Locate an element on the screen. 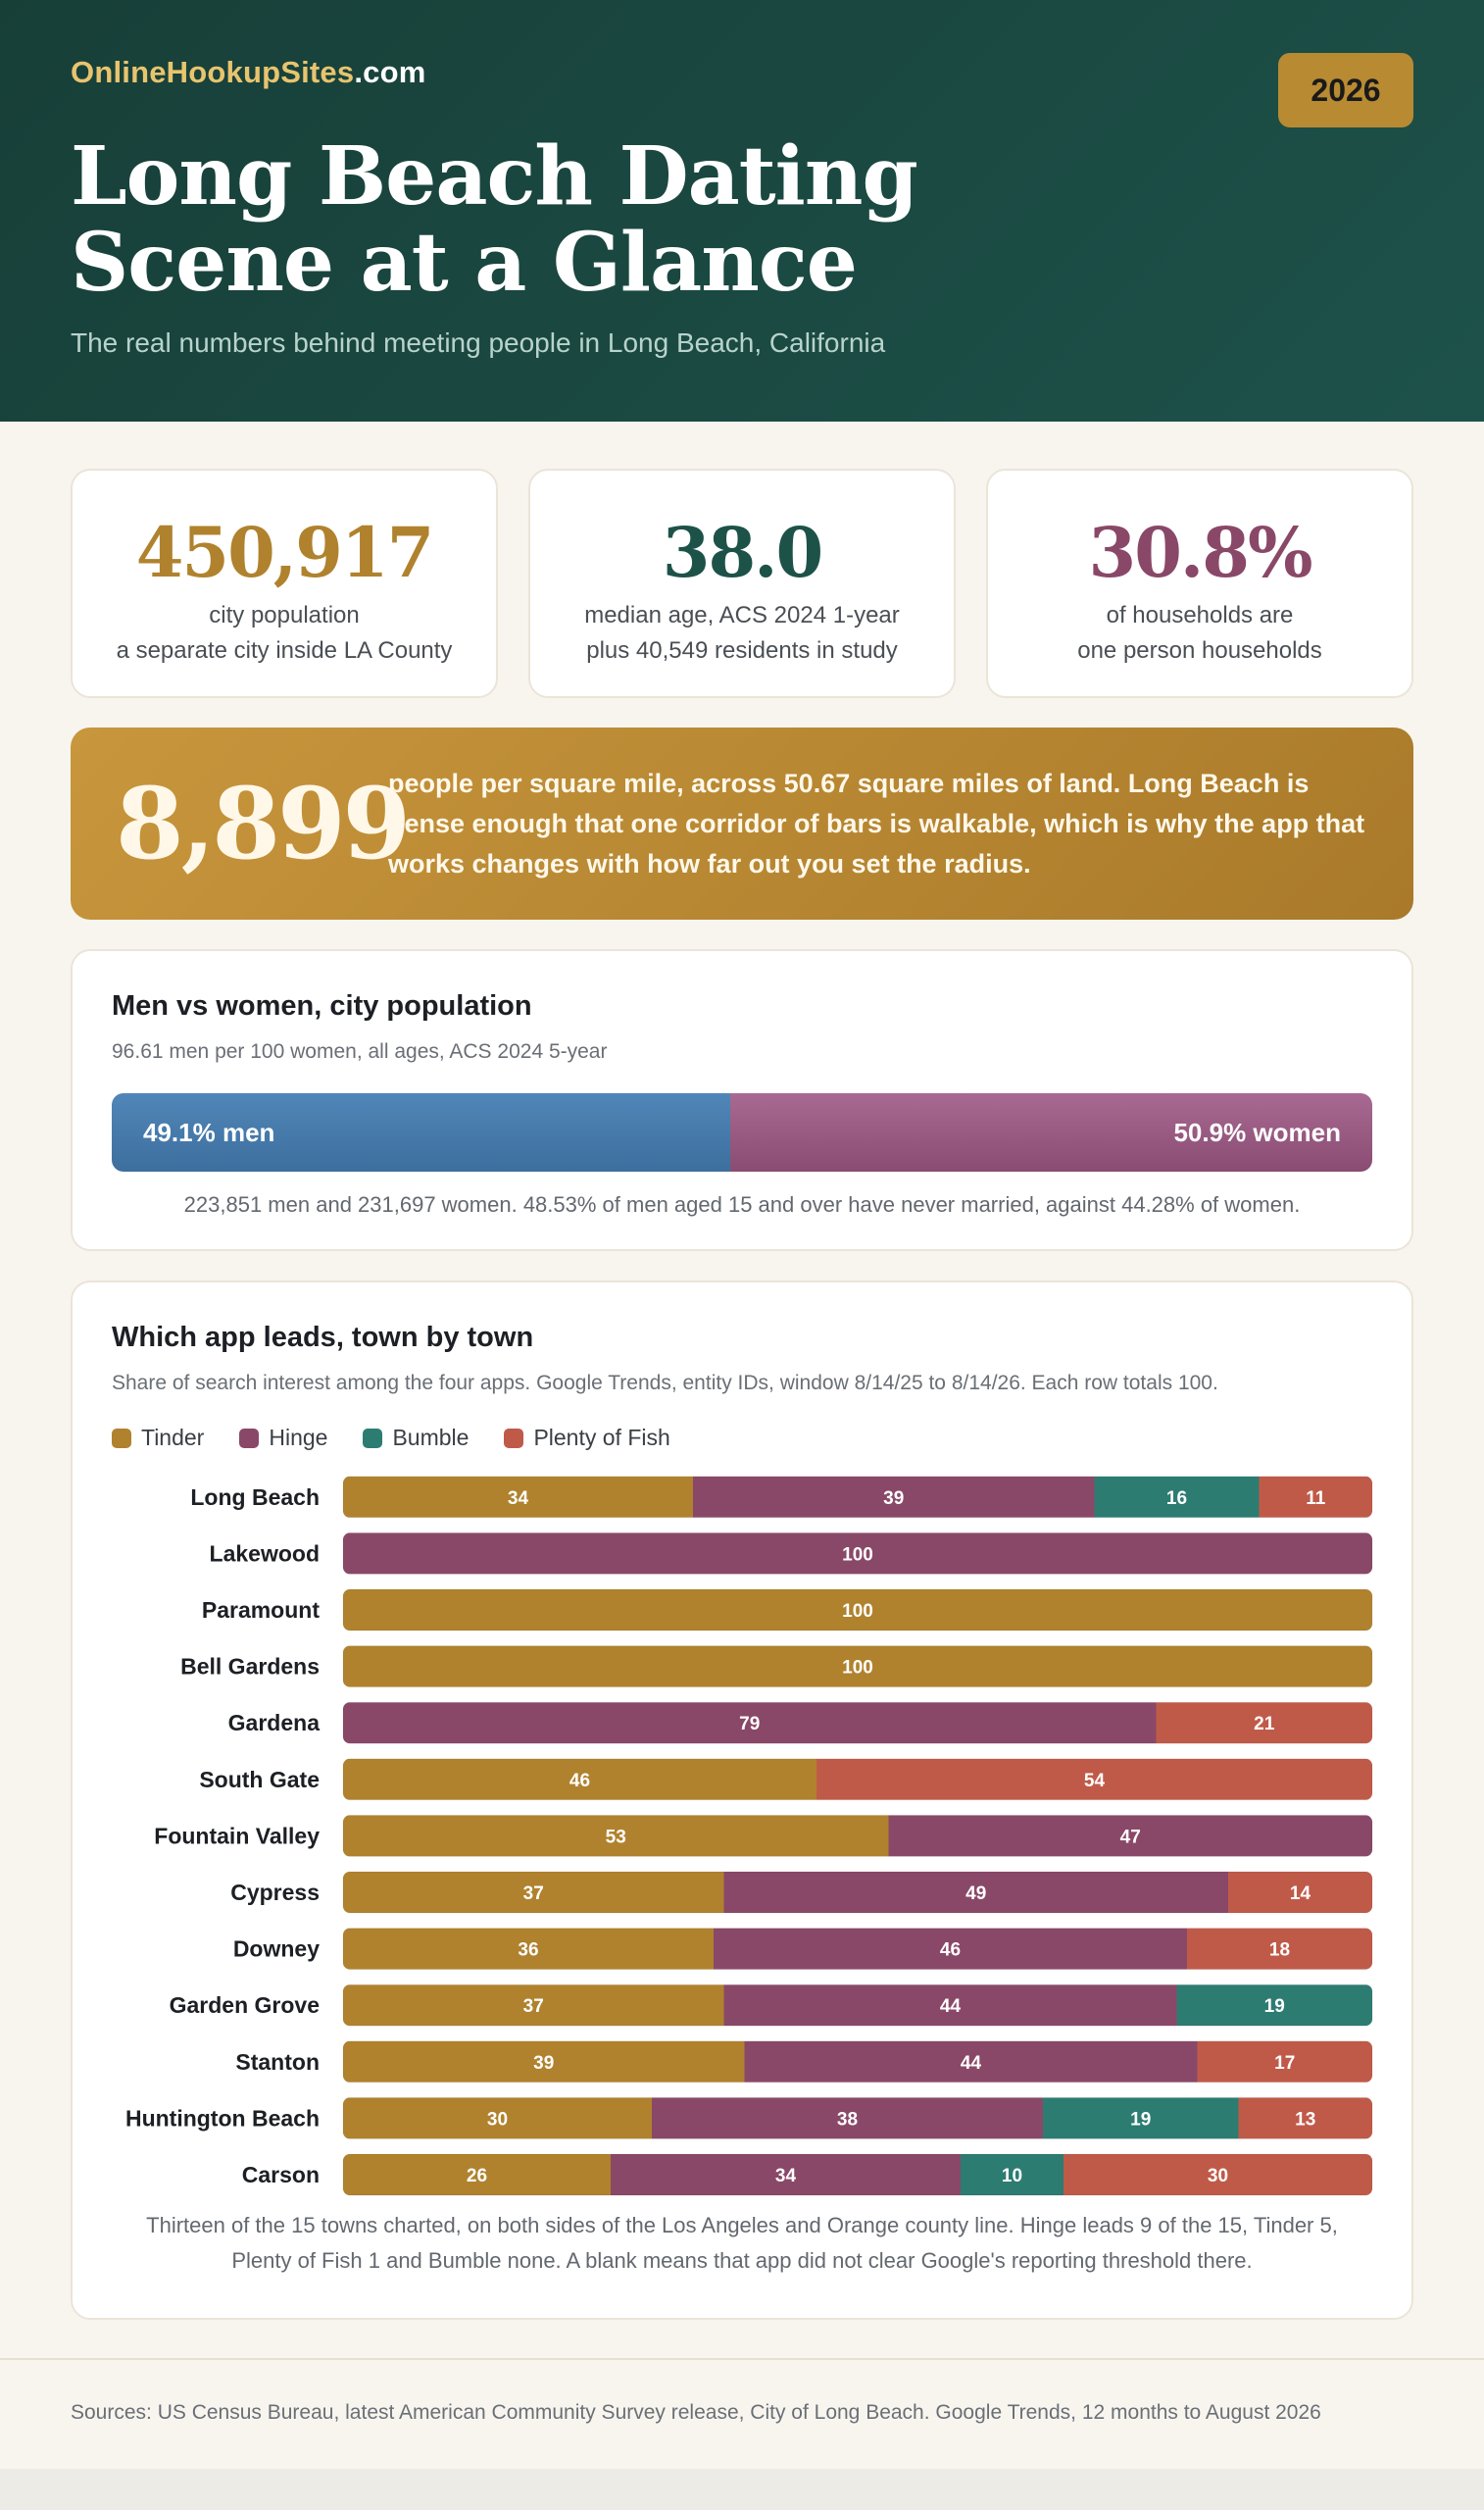  legend-label: Tinder is located at coordinates (173, 1437).